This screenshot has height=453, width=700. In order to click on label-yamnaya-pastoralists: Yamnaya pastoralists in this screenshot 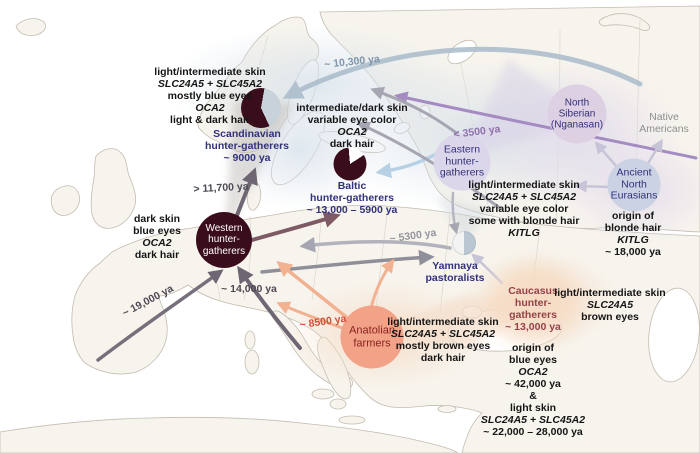, I will do `click(455, 272)`.